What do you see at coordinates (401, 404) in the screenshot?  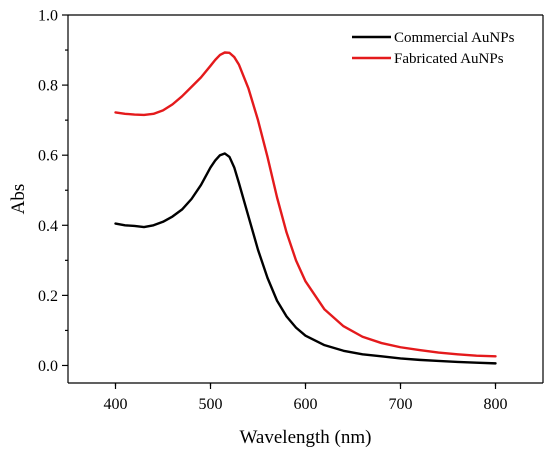 I see `x-tick-label: 700` at bounding box center [401, 404].